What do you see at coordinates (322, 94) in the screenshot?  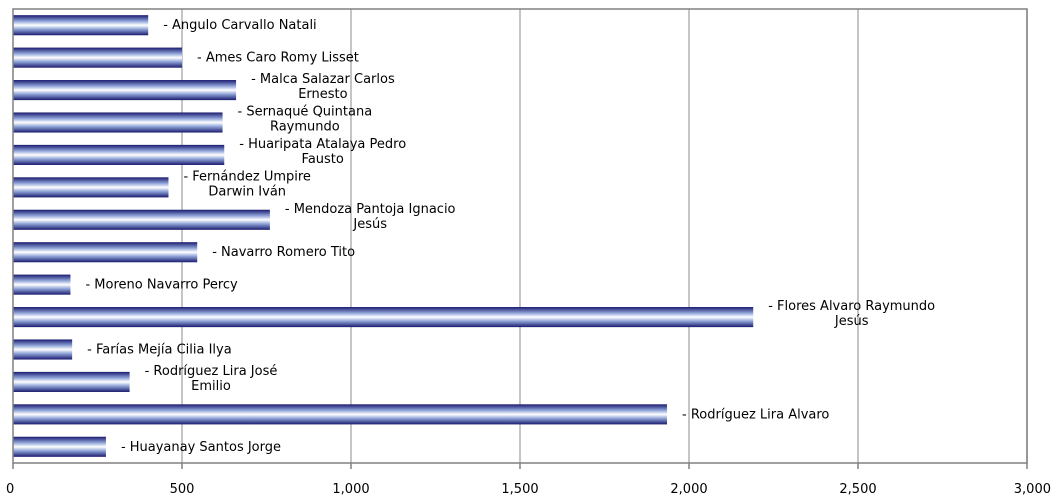 I see `bar-label-continuation: Ernesto` at bounding box center [322, 94].